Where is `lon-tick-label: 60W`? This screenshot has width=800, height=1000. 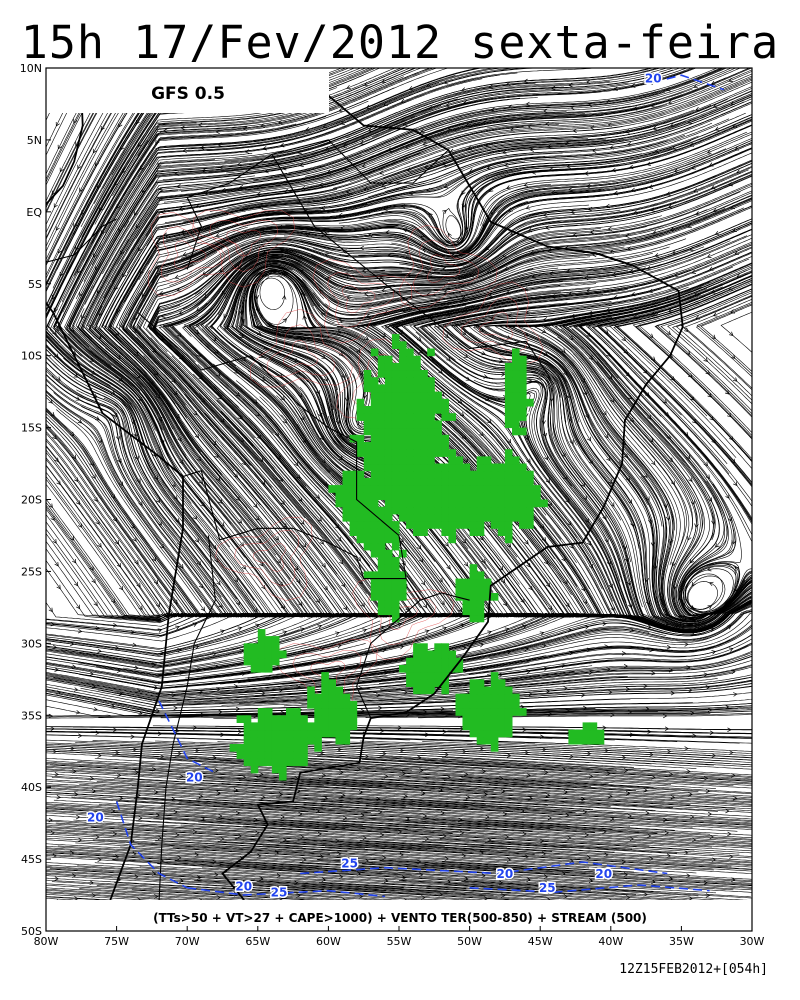 lon-tick-label: 60W is located at coordinates (328, 941).